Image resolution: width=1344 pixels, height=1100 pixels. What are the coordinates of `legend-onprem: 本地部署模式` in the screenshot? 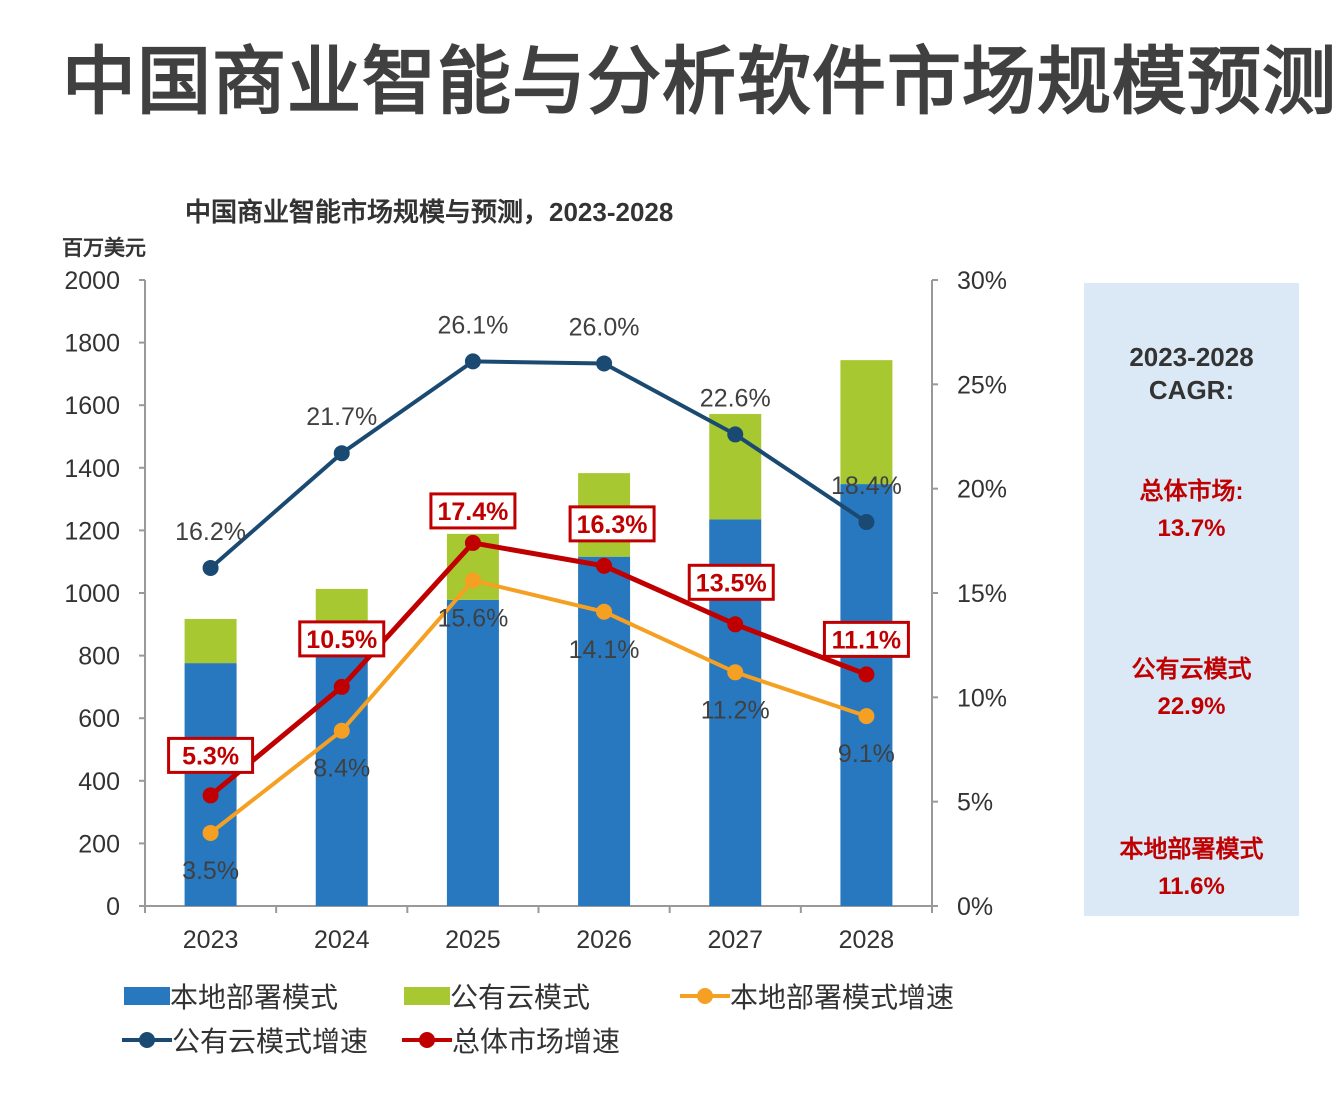 It's located at (231, 996).